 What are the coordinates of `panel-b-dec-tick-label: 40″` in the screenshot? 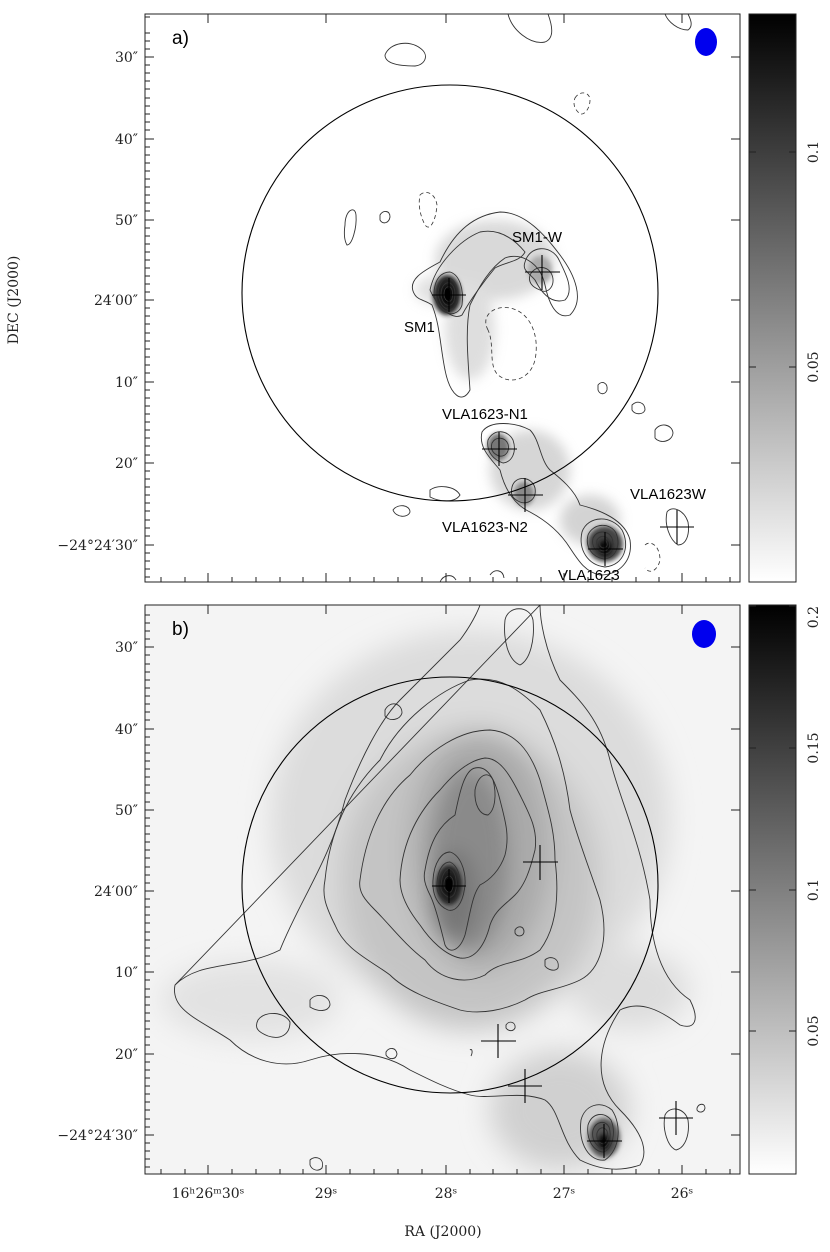 It's located at (126, 730).